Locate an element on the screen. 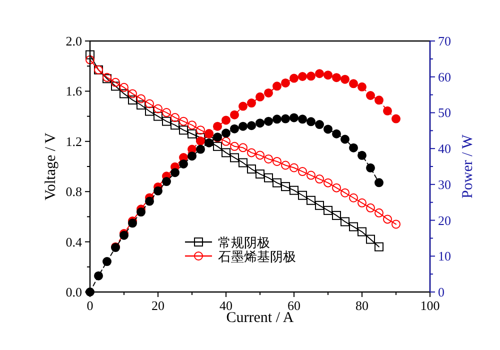 Image resolution: width=500 pixels, height=350 pixels. x-tick-label: 60 is located at coordinates (294, 305).